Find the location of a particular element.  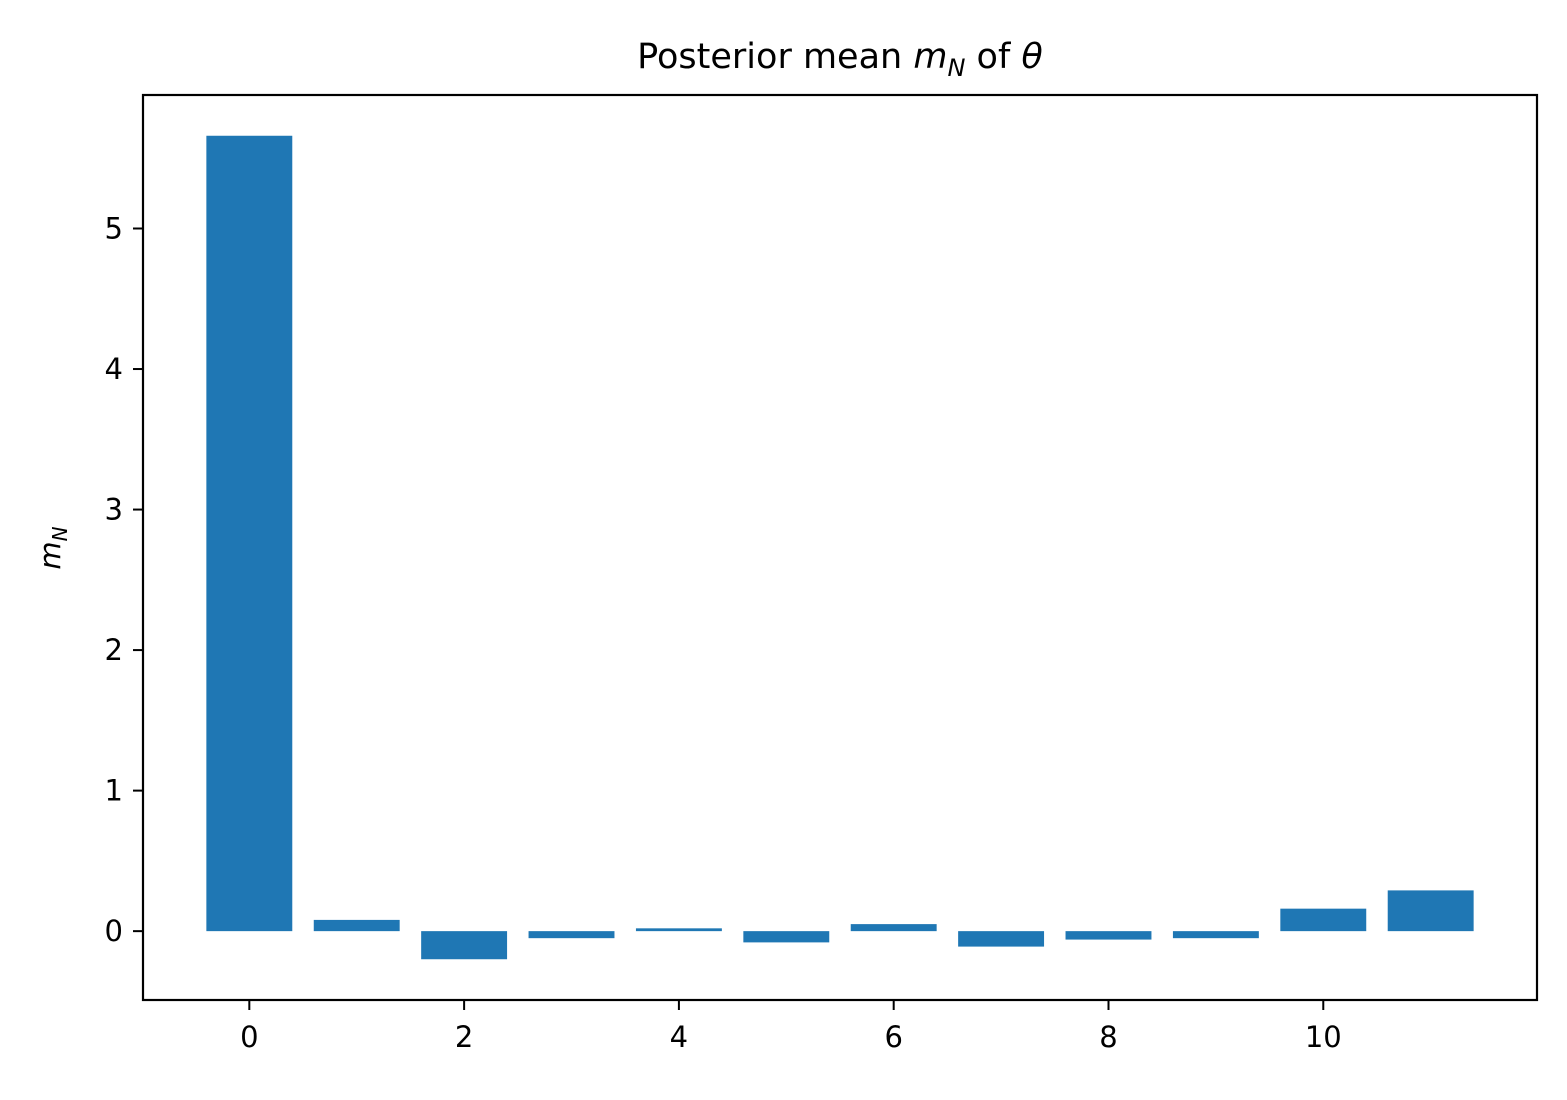

x-tick-label: 10 is located at coordinates (1323, 1037).